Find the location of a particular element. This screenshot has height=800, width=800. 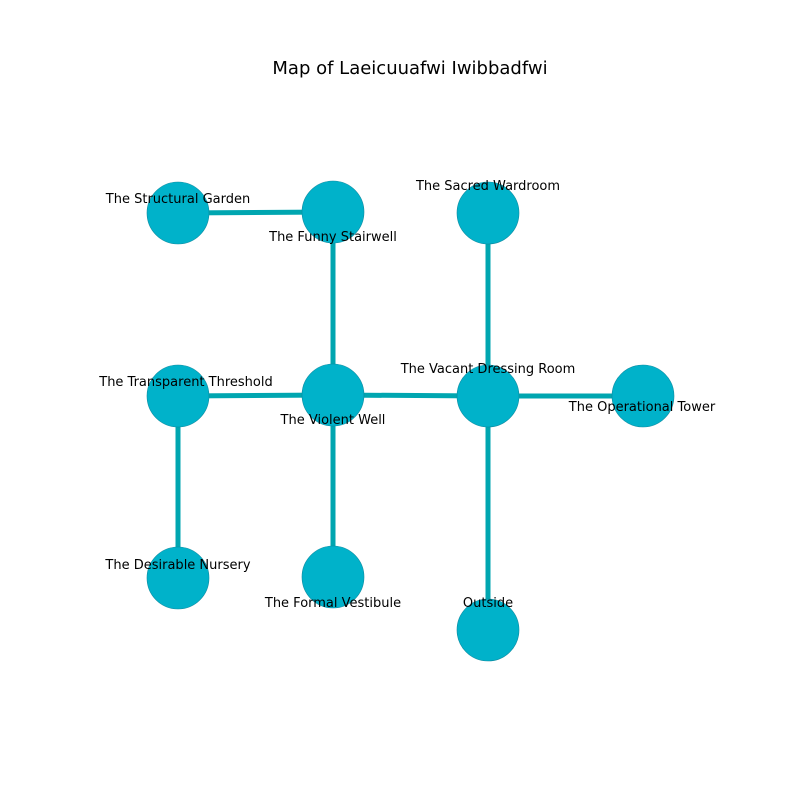

node-transparent-threshold is located at coordinates (178, 396).